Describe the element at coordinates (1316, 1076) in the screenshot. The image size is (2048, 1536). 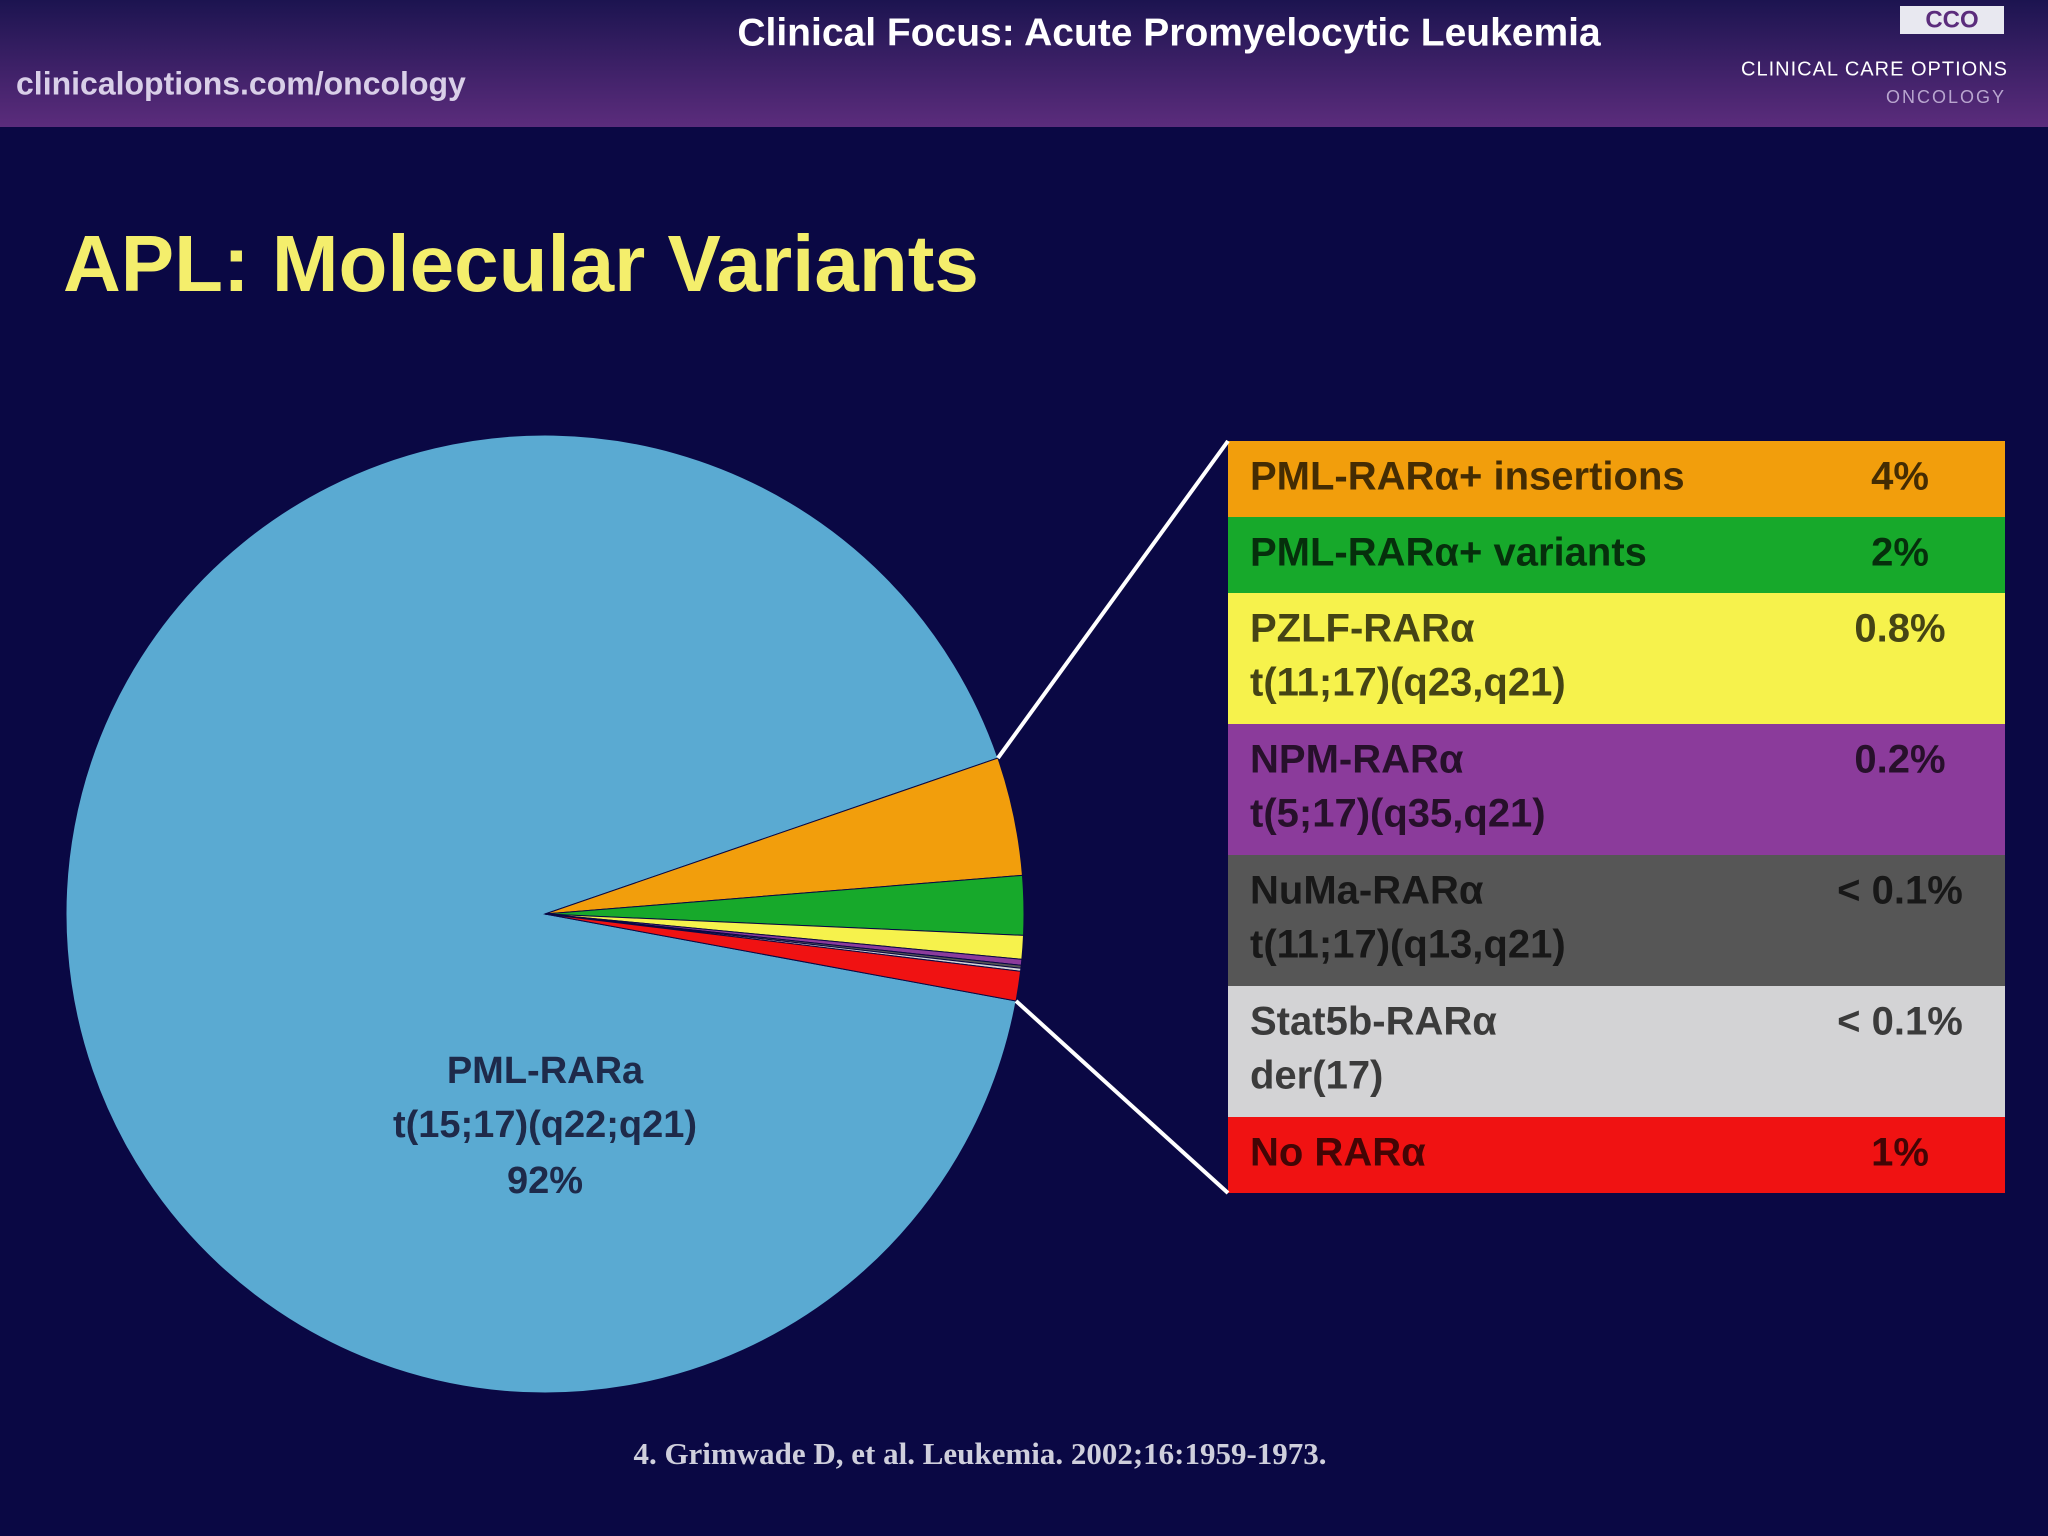
I see `legend-subtitle: der(17)` at that location.